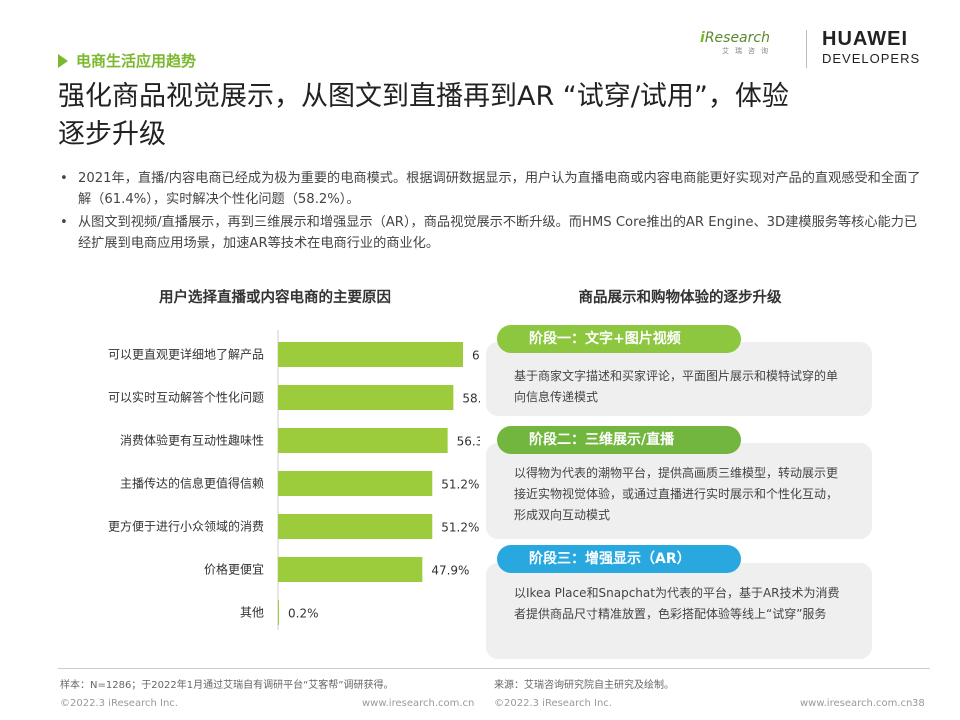 Image resolution: width=960 pixels, height=720 pixels. Describe the element at coordinates (680, 298) in the screenshot. I see `right-panel-title: 商品展示和购物体验的逐步升级` at that location.